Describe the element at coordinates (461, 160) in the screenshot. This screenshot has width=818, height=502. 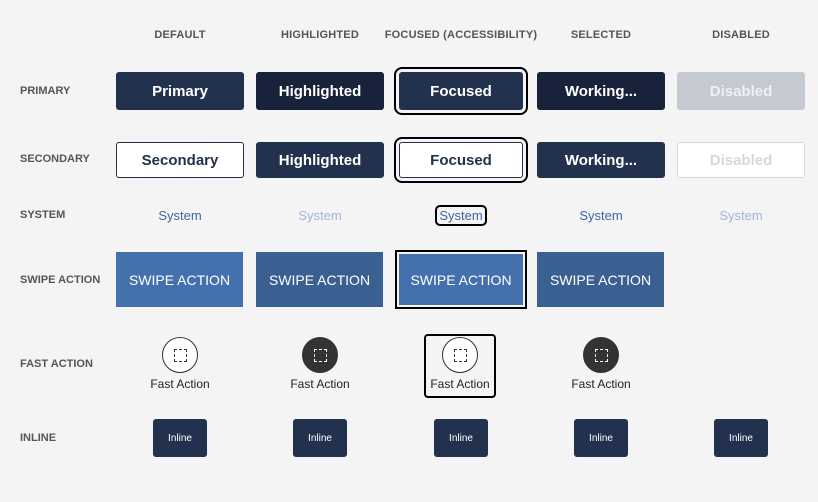
I see `secondary-focused-button: Focused` at that location.